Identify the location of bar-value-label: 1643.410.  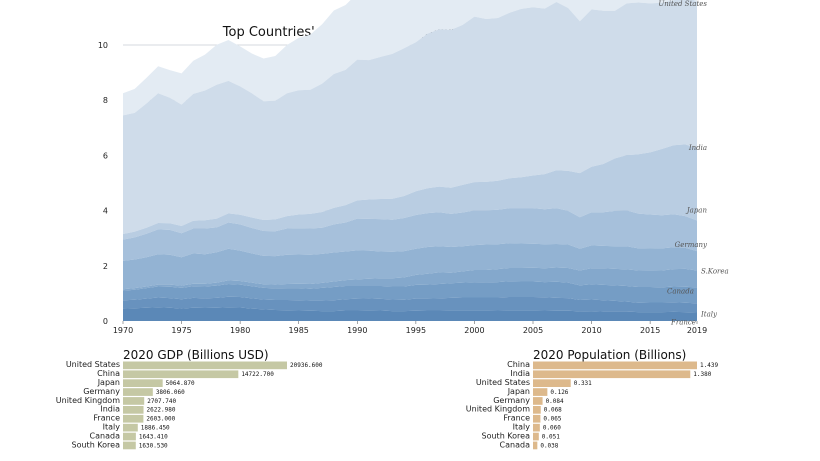
(153, 436).